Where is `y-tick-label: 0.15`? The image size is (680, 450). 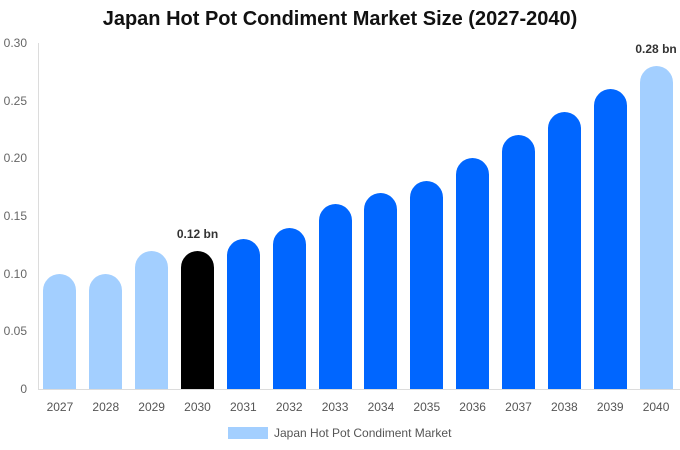 y-tick-label: 0.15 is located at coordinates (15, 216).